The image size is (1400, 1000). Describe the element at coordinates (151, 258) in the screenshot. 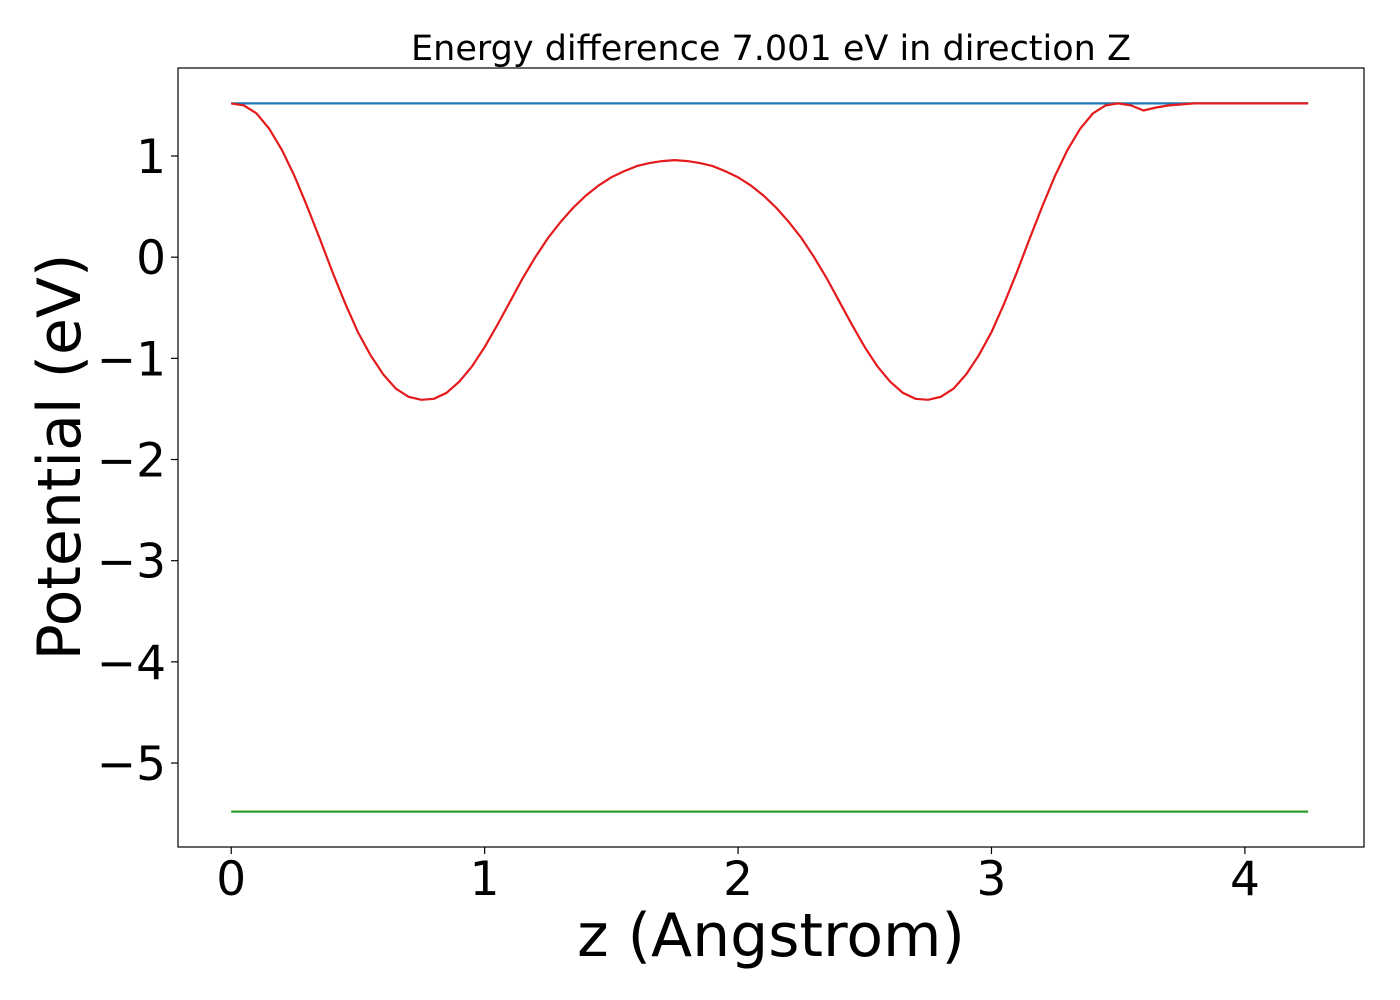

I see `y-tick-label: 0` at that location.